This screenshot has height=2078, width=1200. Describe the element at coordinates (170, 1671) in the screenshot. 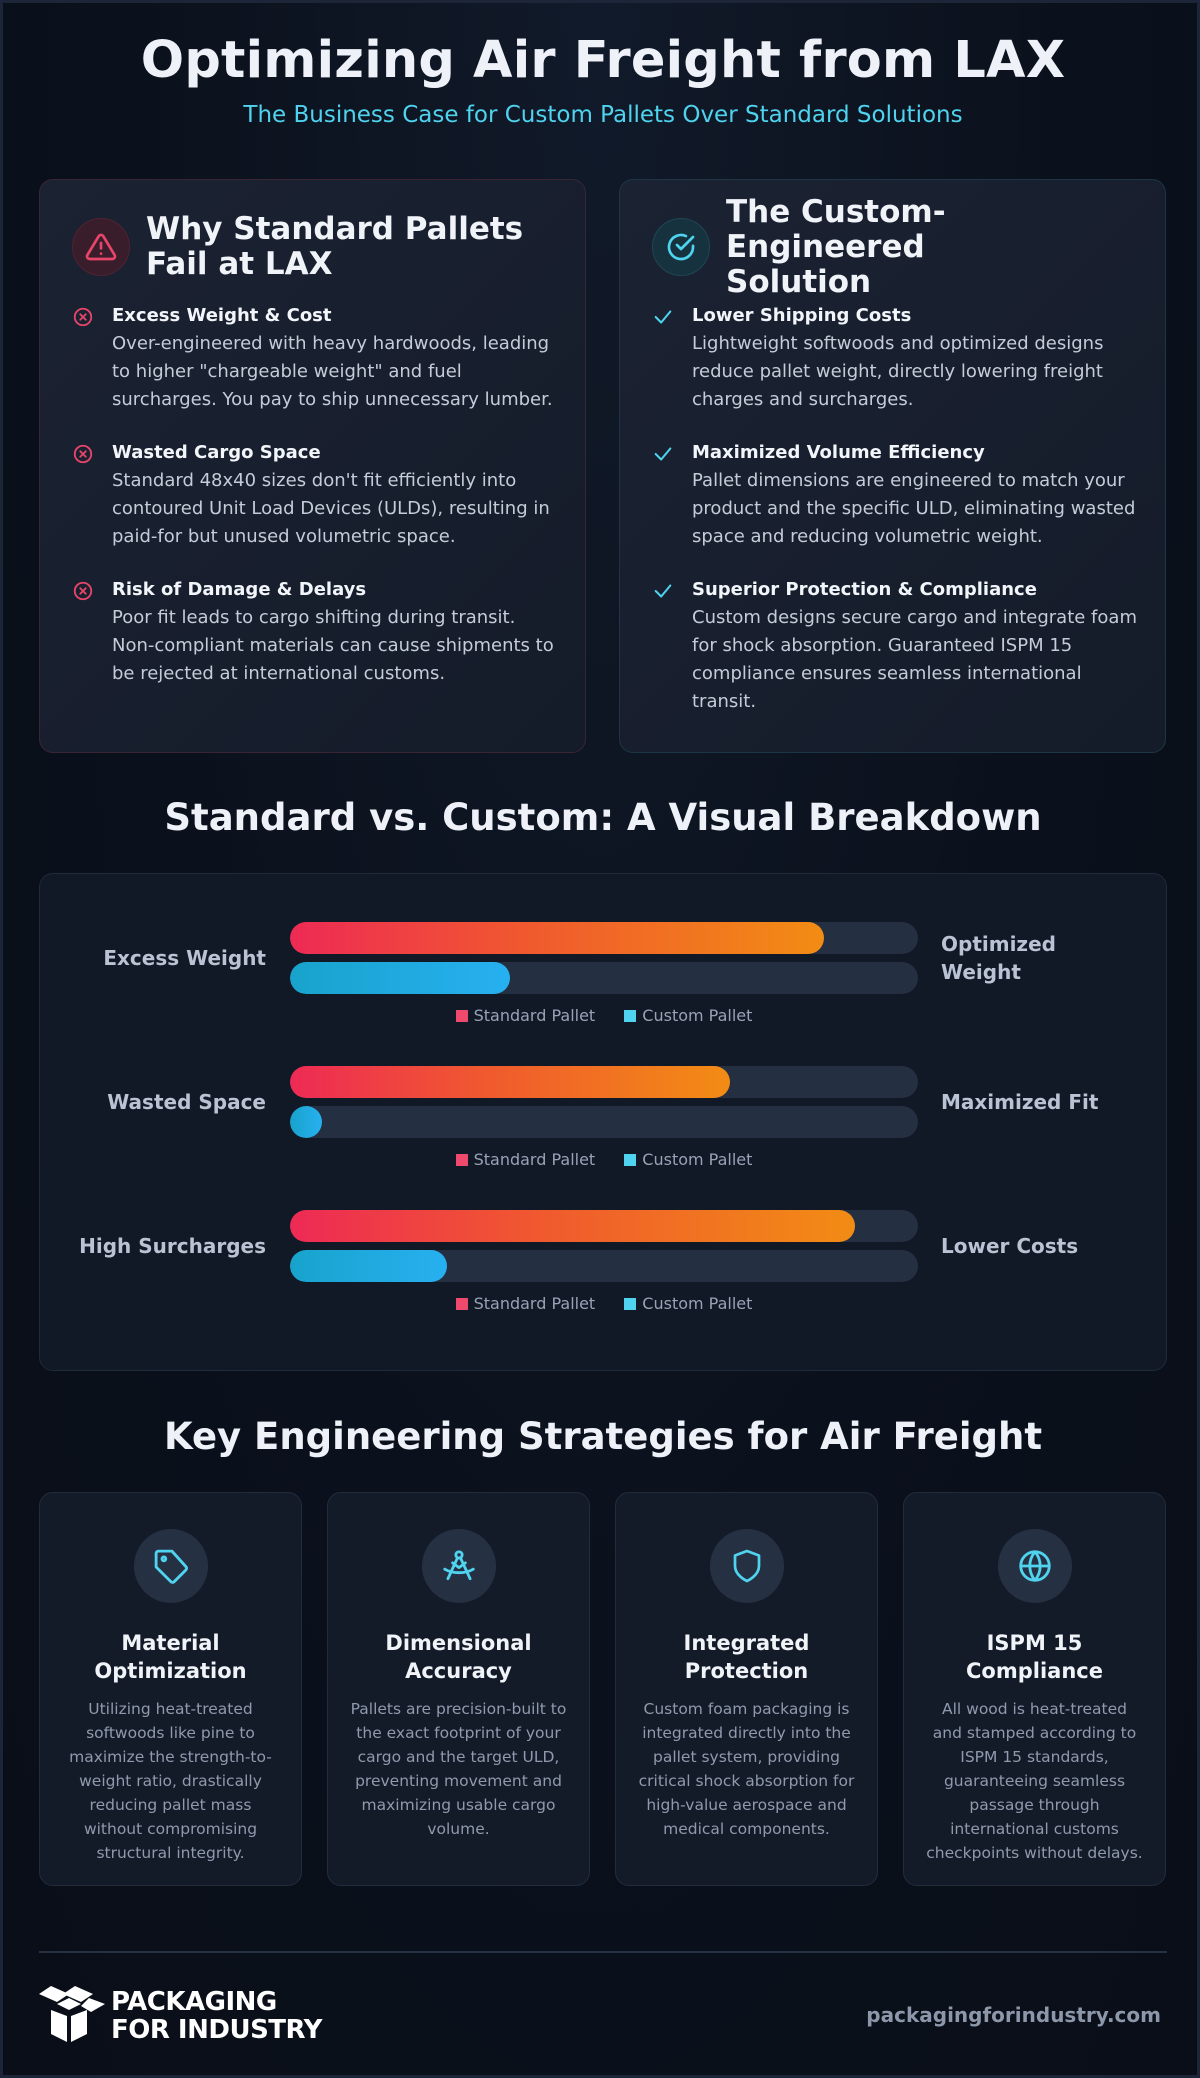

I see `card-title-line2: Optimization` at that location.